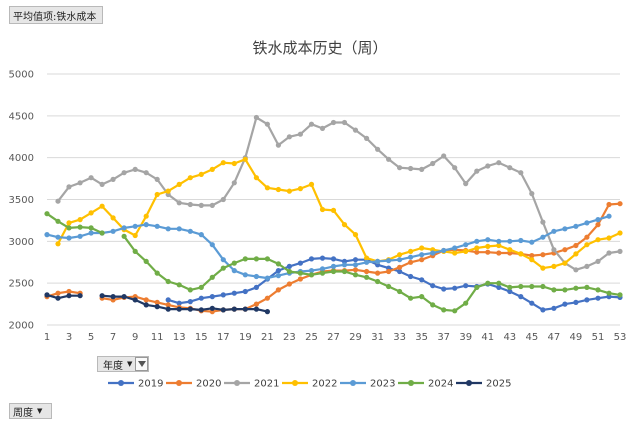 The height and width of the screenshot is (427, 640). Describe the element at coordinates (223, 337) in the screenshot. I see `x-tick-label: 17` at that location.